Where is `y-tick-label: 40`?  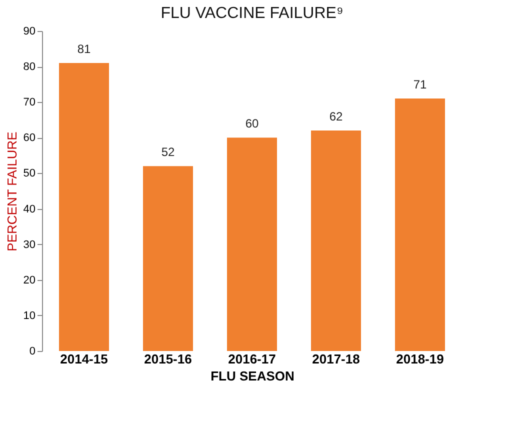 y-tick-label: 40 is located at coordinates (29, 209).